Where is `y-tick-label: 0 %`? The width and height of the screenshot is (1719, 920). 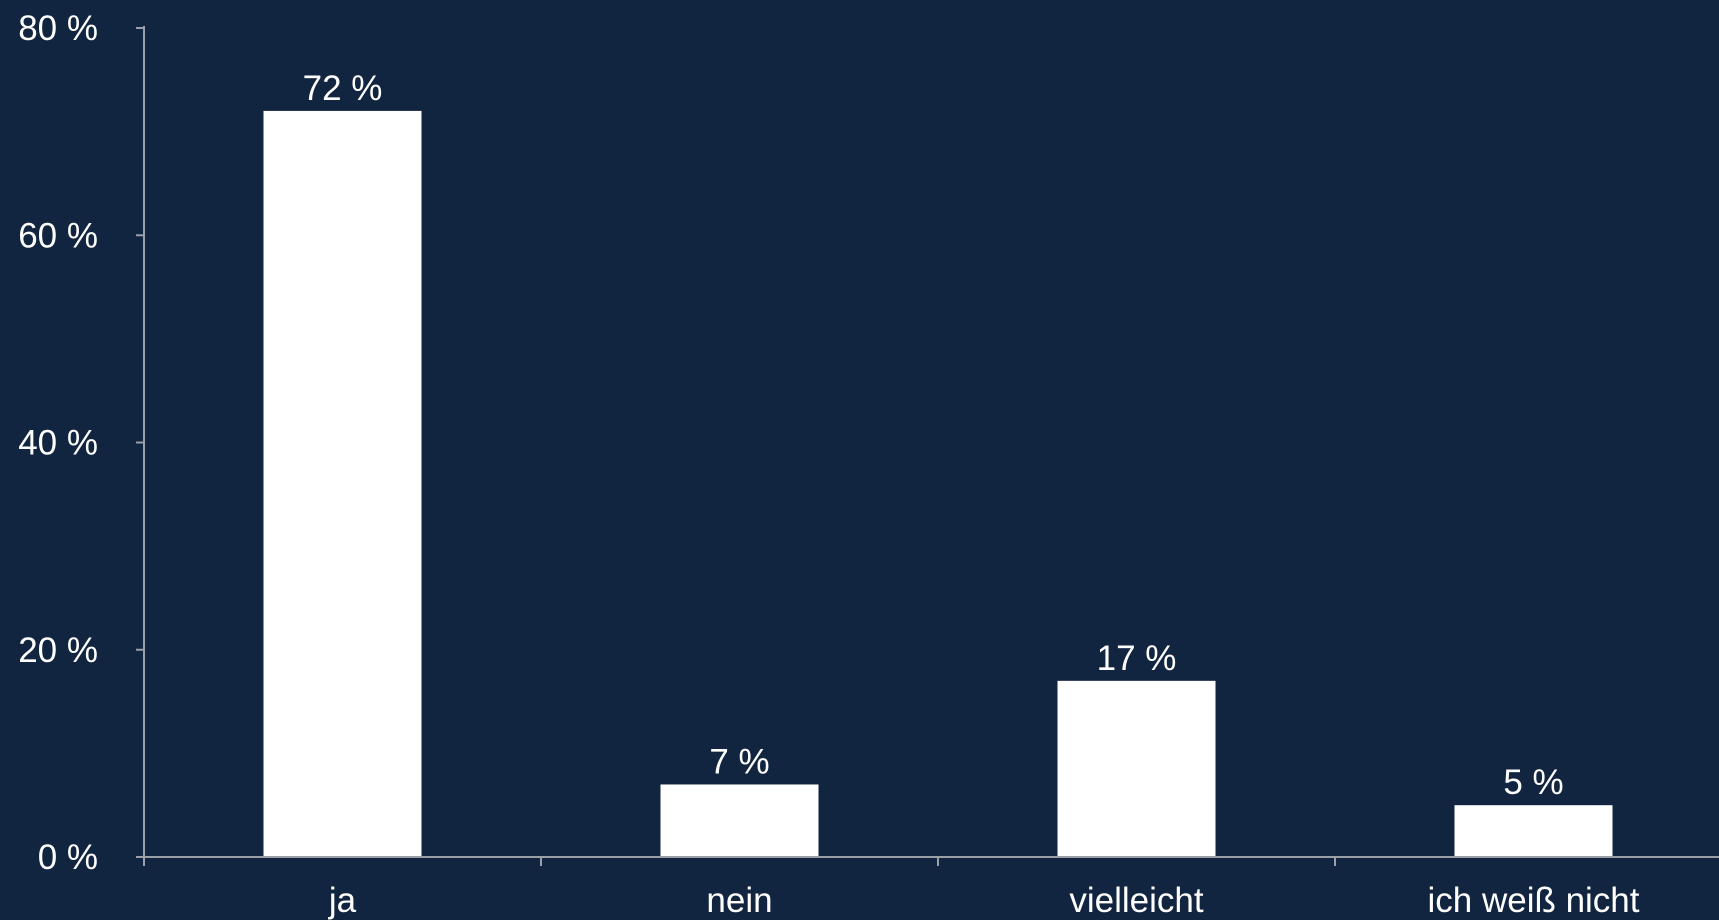
y-tick-label: 0 % is located at coordinates (68, 857).